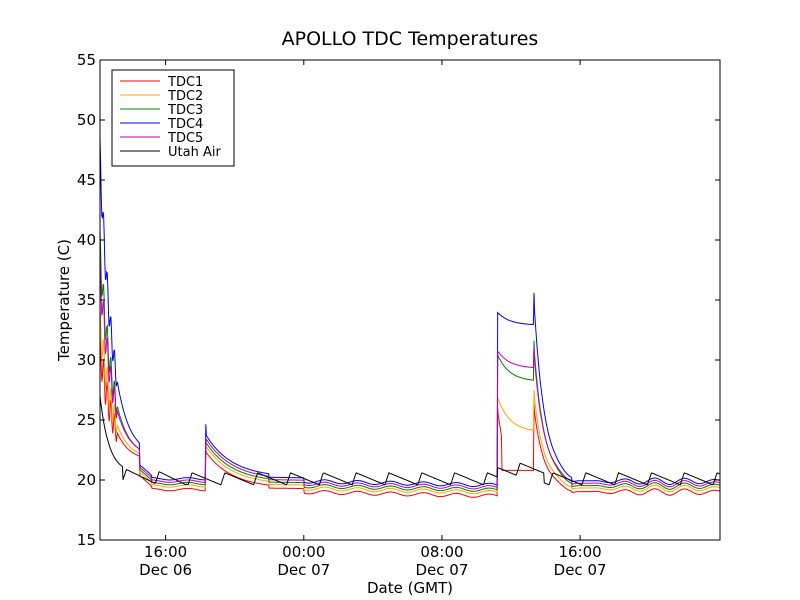  What do you see at coordinates (441, 552) in the screenshot?
I see `x-tick-label-time: 08:00` at bounding box center [441, 552].